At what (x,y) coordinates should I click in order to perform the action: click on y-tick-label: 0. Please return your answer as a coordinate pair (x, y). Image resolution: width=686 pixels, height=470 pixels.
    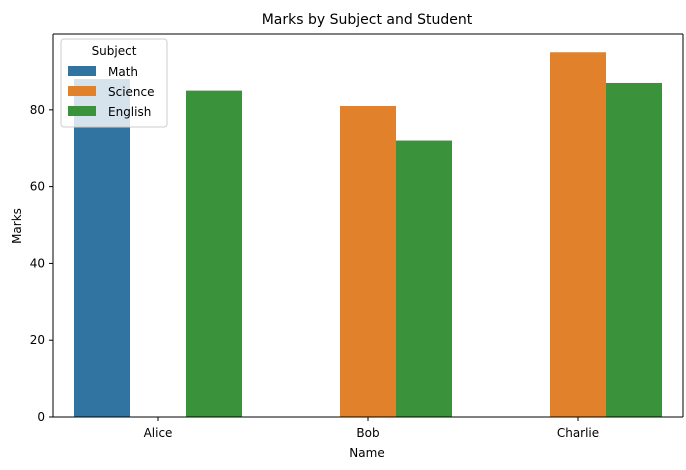
    Looking at the image, I should click on (41, 417).